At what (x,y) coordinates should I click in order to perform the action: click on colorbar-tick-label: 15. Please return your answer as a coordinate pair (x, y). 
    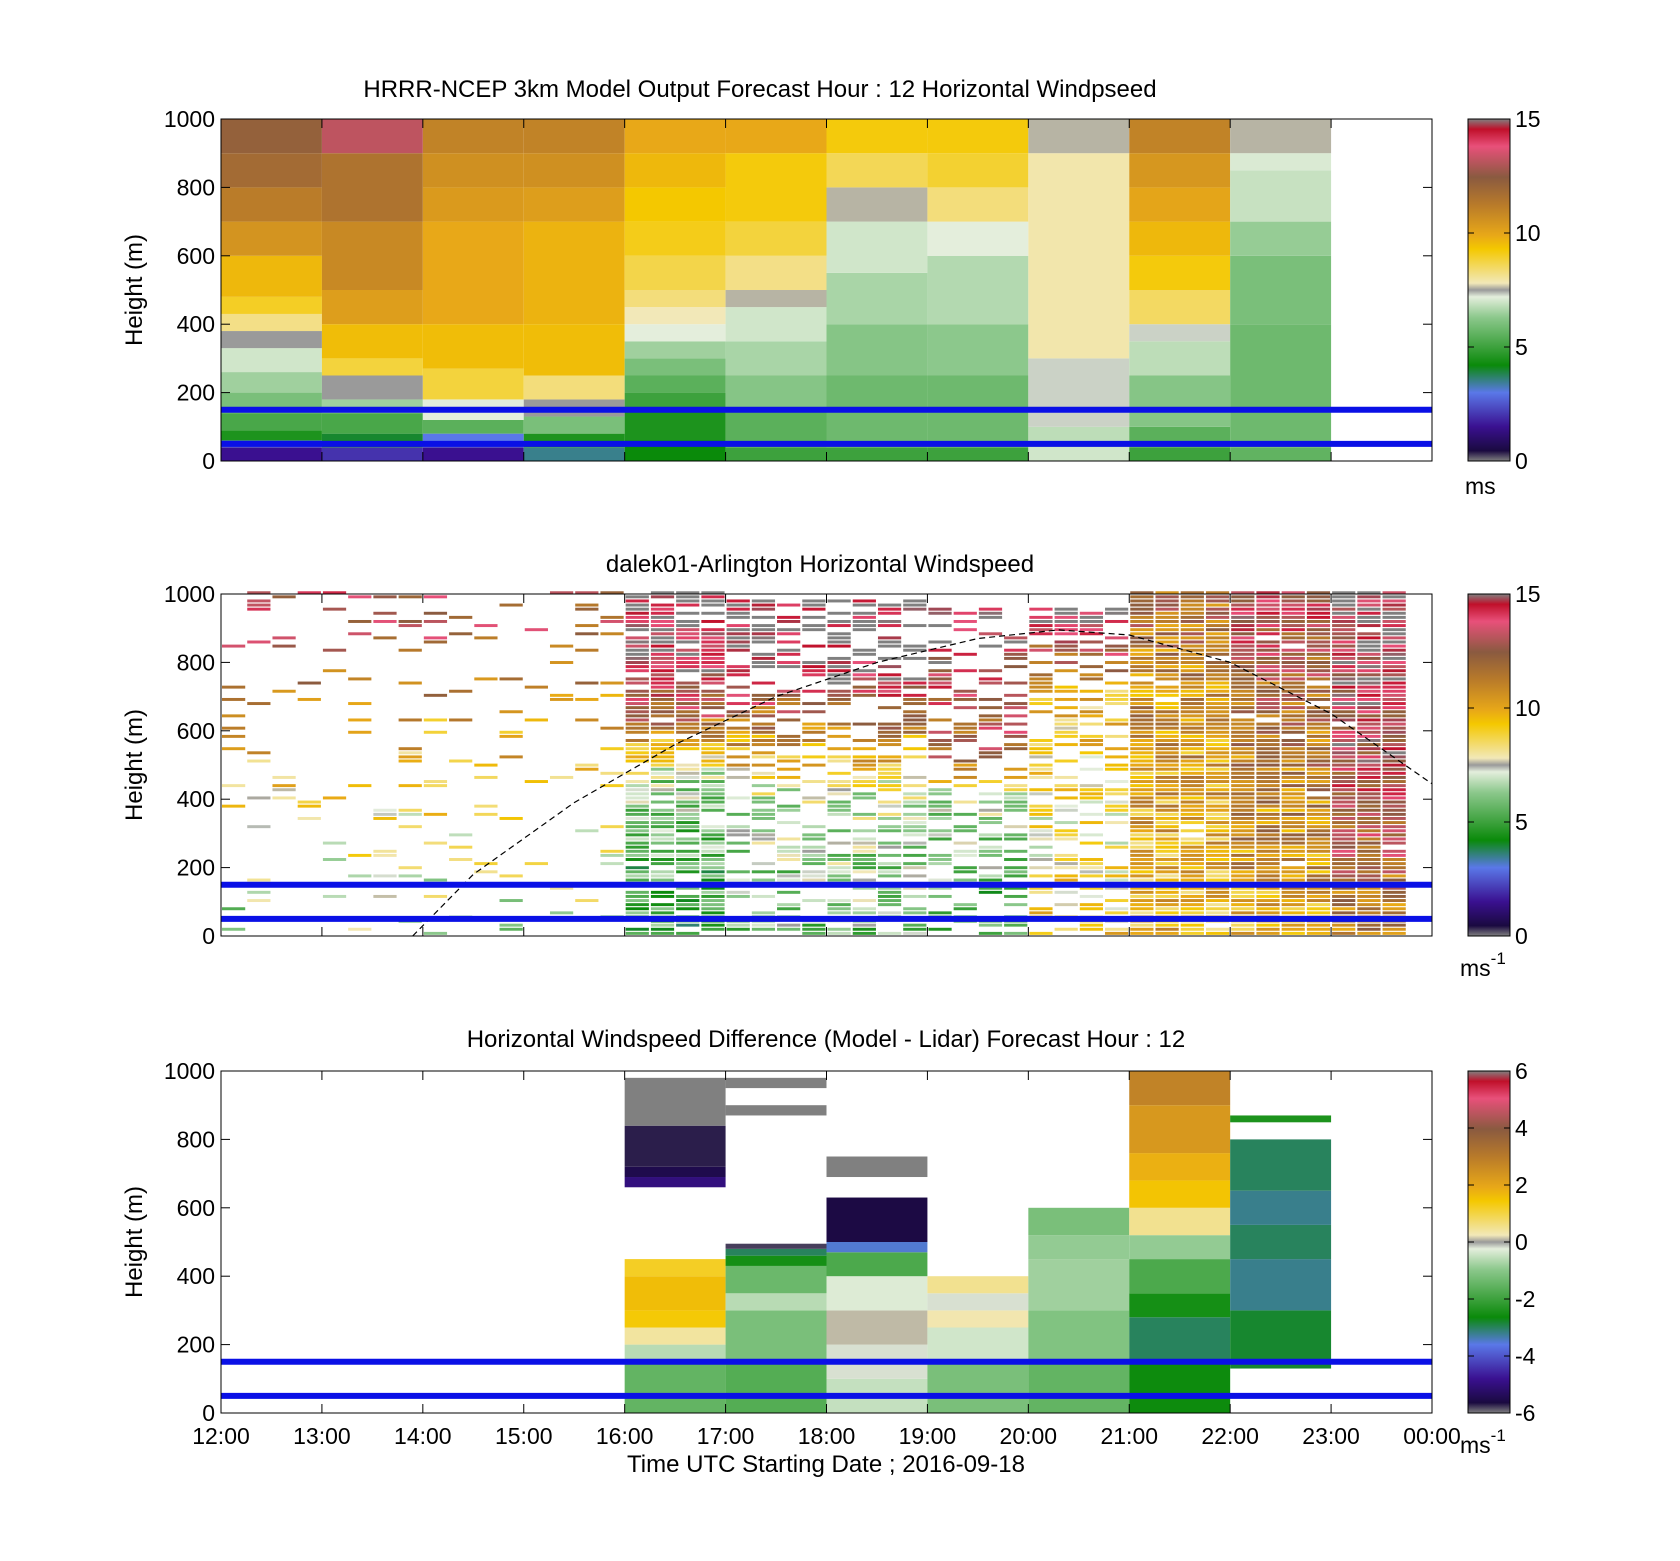
    Looking at the image, I should click on (1528, 119).